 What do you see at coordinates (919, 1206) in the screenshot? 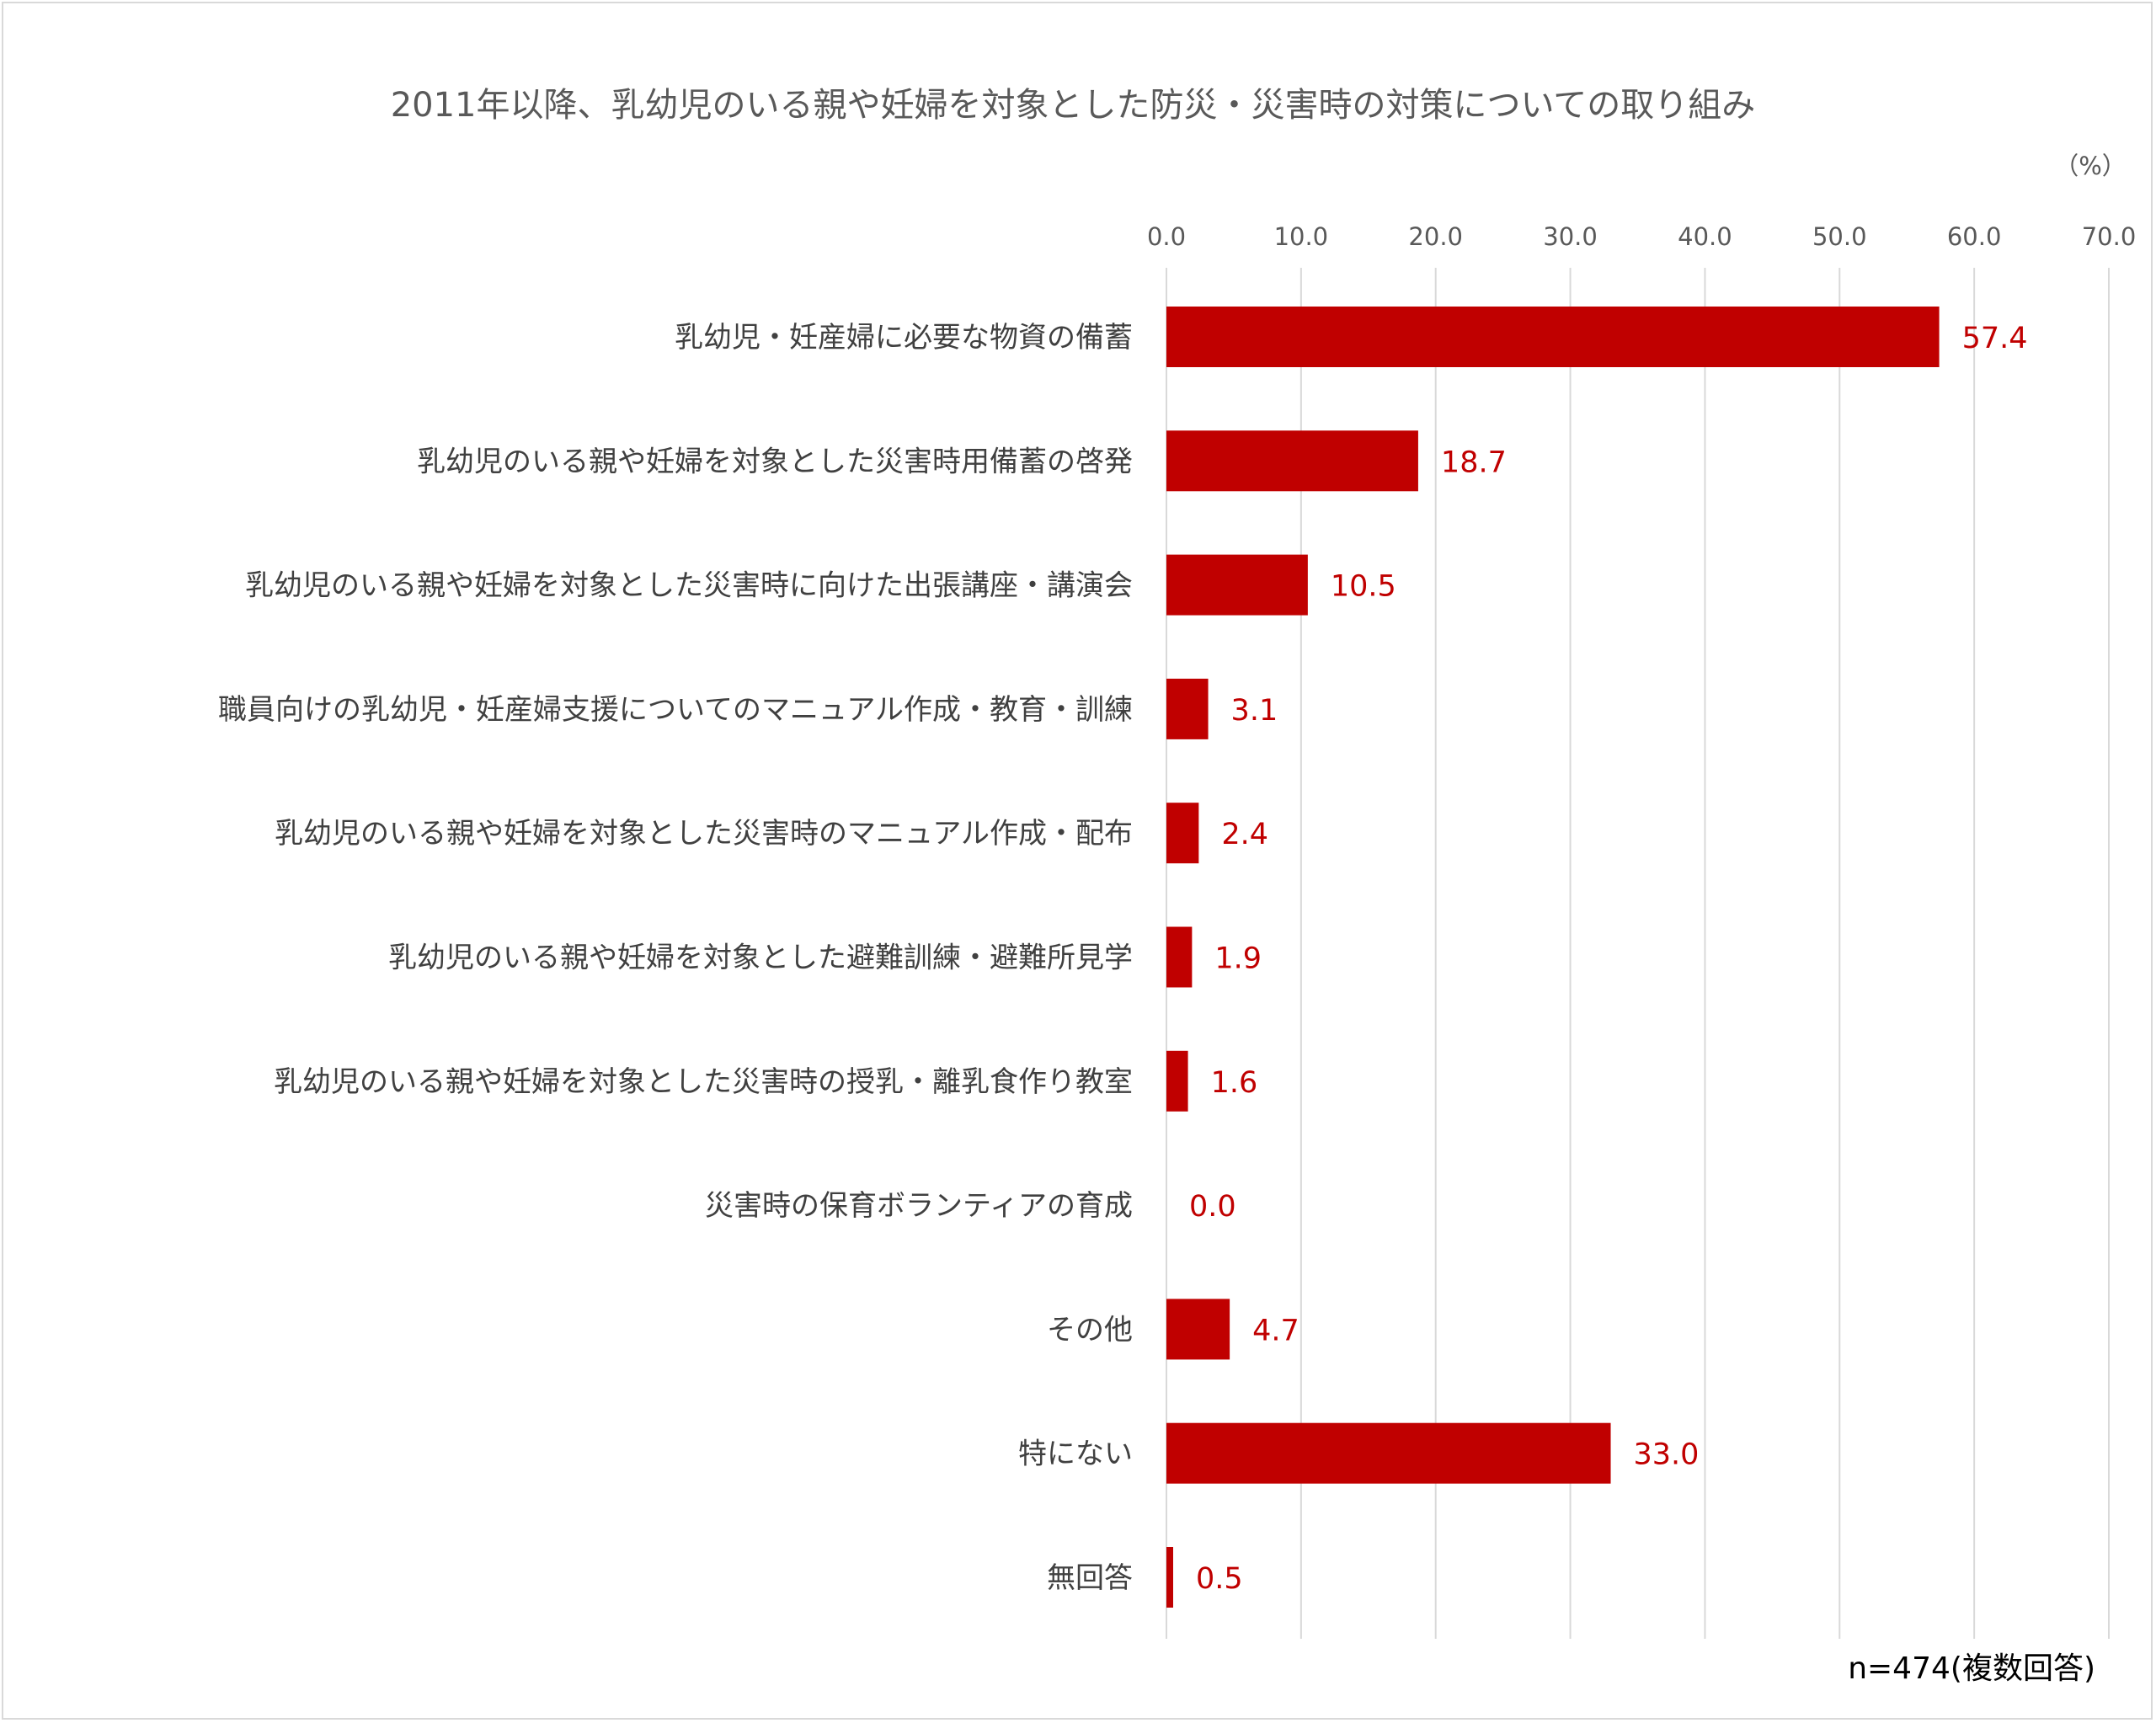
I see `category-label: 災害時の保育ボランティアの育成` at bounding box center [919, 1206].